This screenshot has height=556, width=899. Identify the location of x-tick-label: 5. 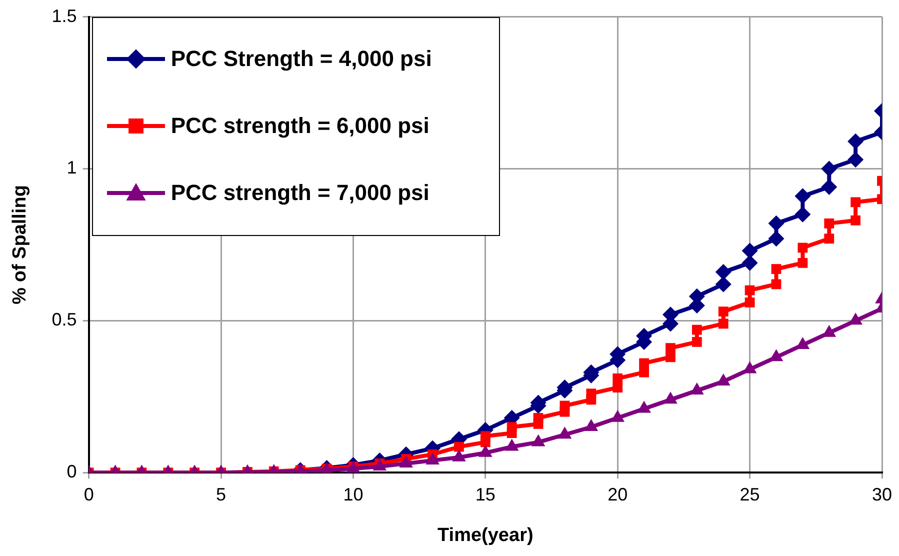
(221, 494).